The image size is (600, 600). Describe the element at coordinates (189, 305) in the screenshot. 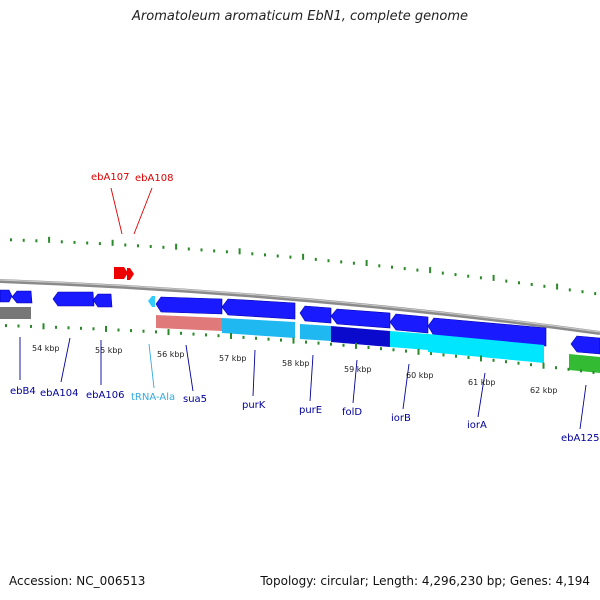

I see `cds-sua5` at that location.